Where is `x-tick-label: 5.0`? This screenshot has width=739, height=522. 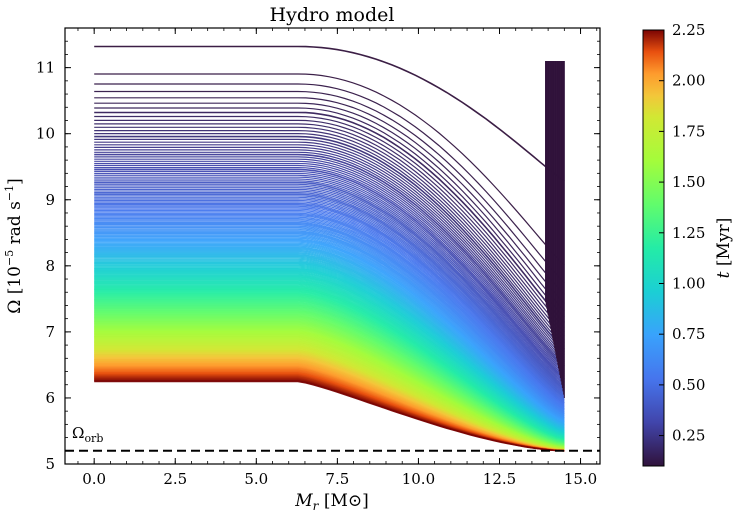
x-tick-label: 5.0 is located at coordinates (256, 479).